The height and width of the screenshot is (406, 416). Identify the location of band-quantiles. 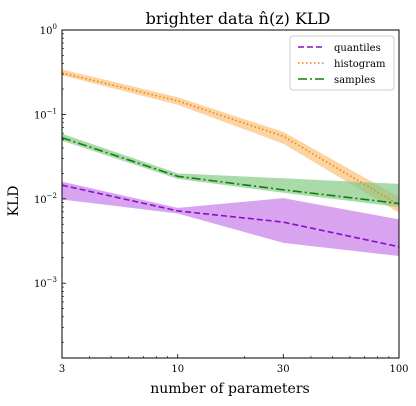
(230, 218).